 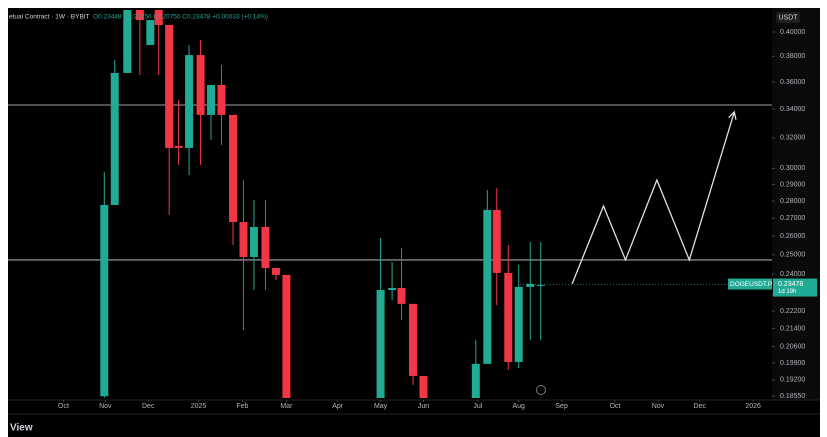 I want to click on x-tick-label: 2026, so click(x=753, y=406).